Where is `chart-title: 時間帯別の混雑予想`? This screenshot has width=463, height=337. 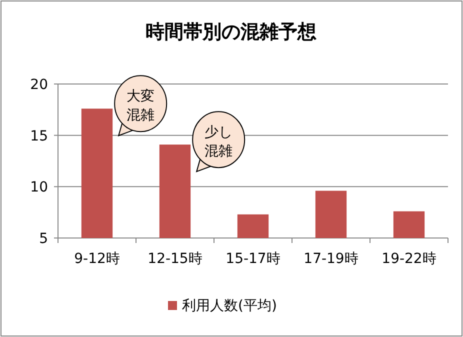
chart-title: 時間帯別の混雑予想 is located at coordinates (231, 32).